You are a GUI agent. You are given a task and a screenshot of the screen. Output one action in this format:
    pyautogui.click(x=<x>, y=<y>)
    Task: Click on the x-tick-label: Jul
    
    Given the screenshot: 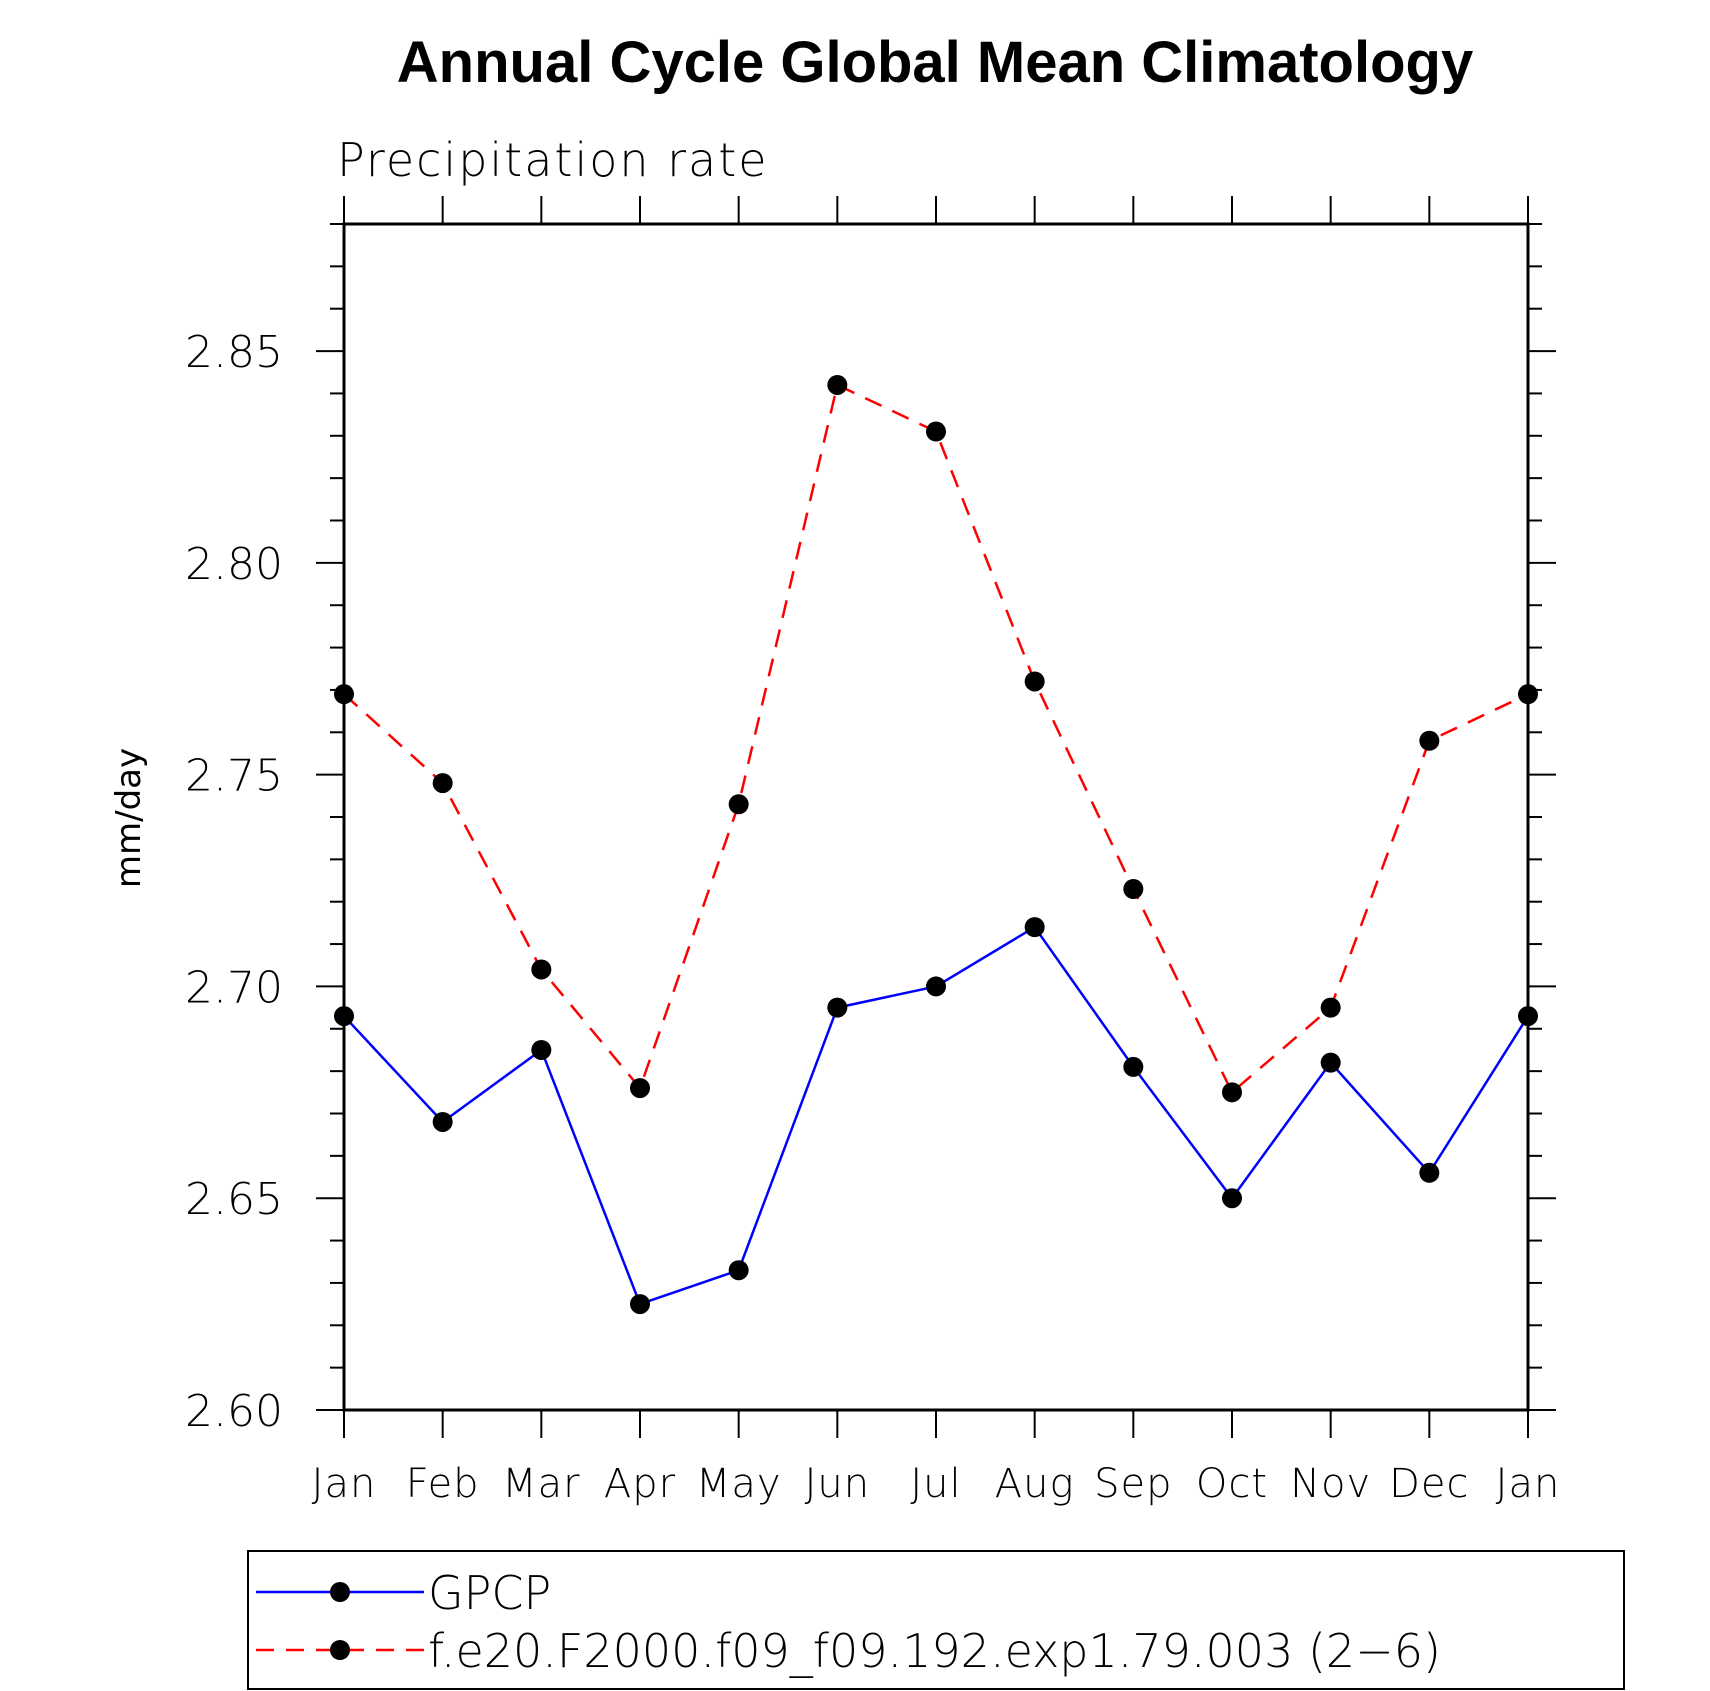 What is the action you would take?
    pyautogui.click(x=935, y=1484)
    